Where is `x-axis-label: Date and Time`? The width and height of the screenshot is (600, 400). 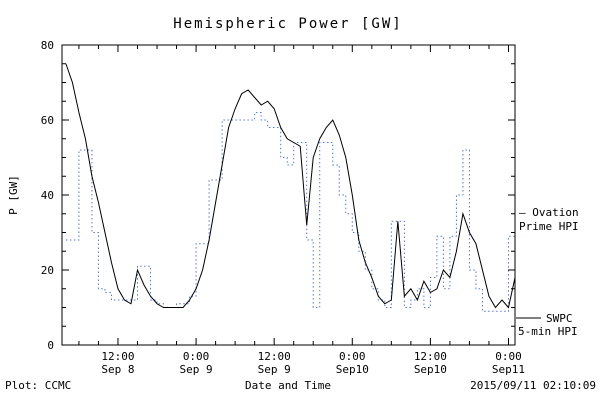
x-axis-label: Date and Time is located at coordinates (288, 385).